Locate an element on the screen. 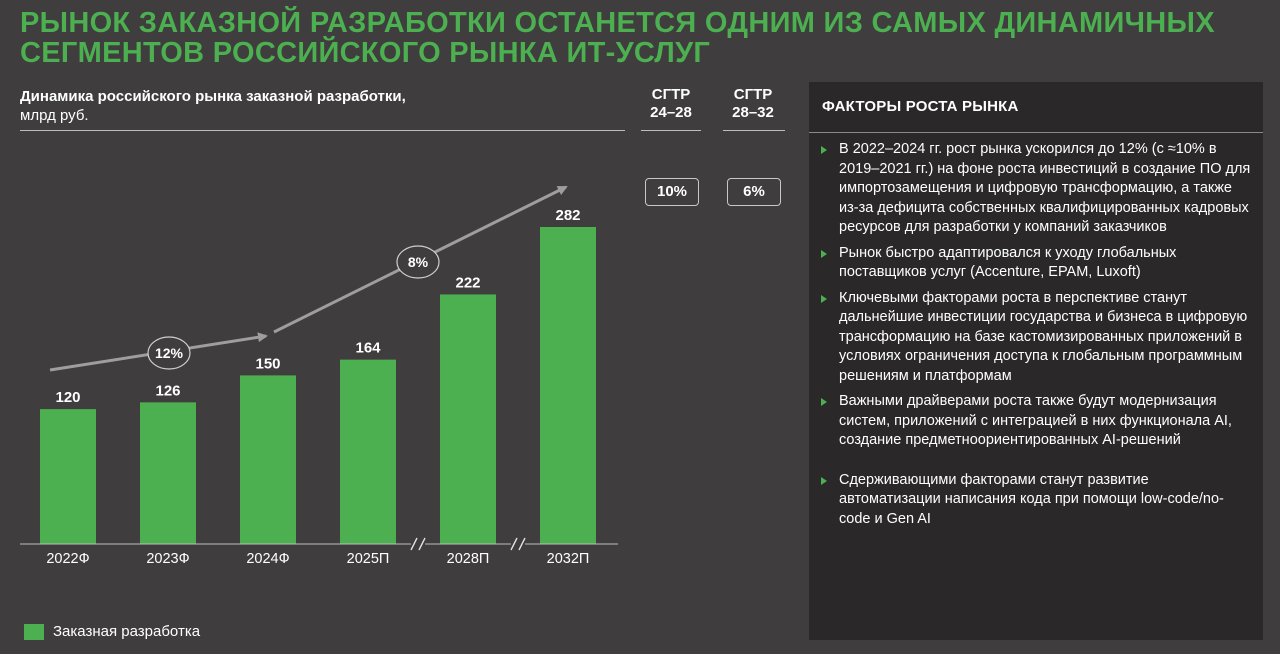 Image resolution: width=1280 pixels, height=654 pixels. growth-rate-bubble: 12% is located at coordinates (169, 353).